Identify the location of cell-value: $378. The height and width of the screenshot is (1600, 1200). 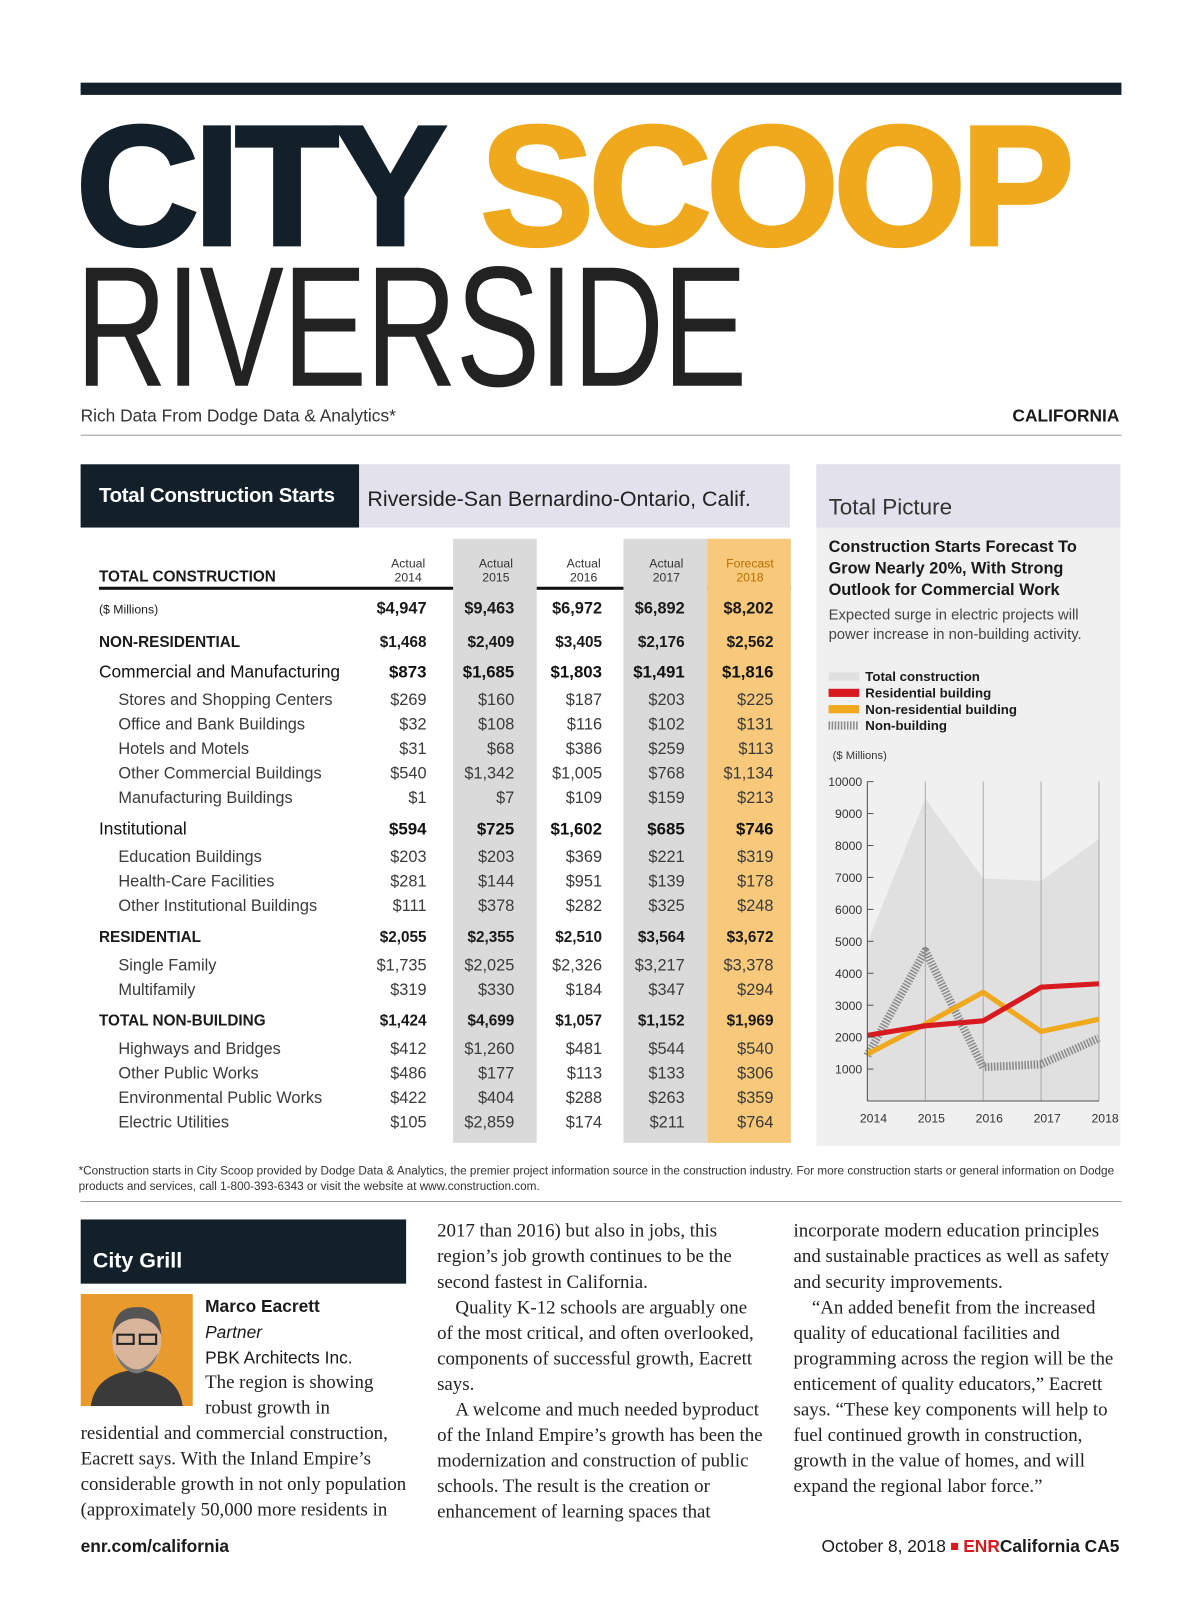
(496, 906).